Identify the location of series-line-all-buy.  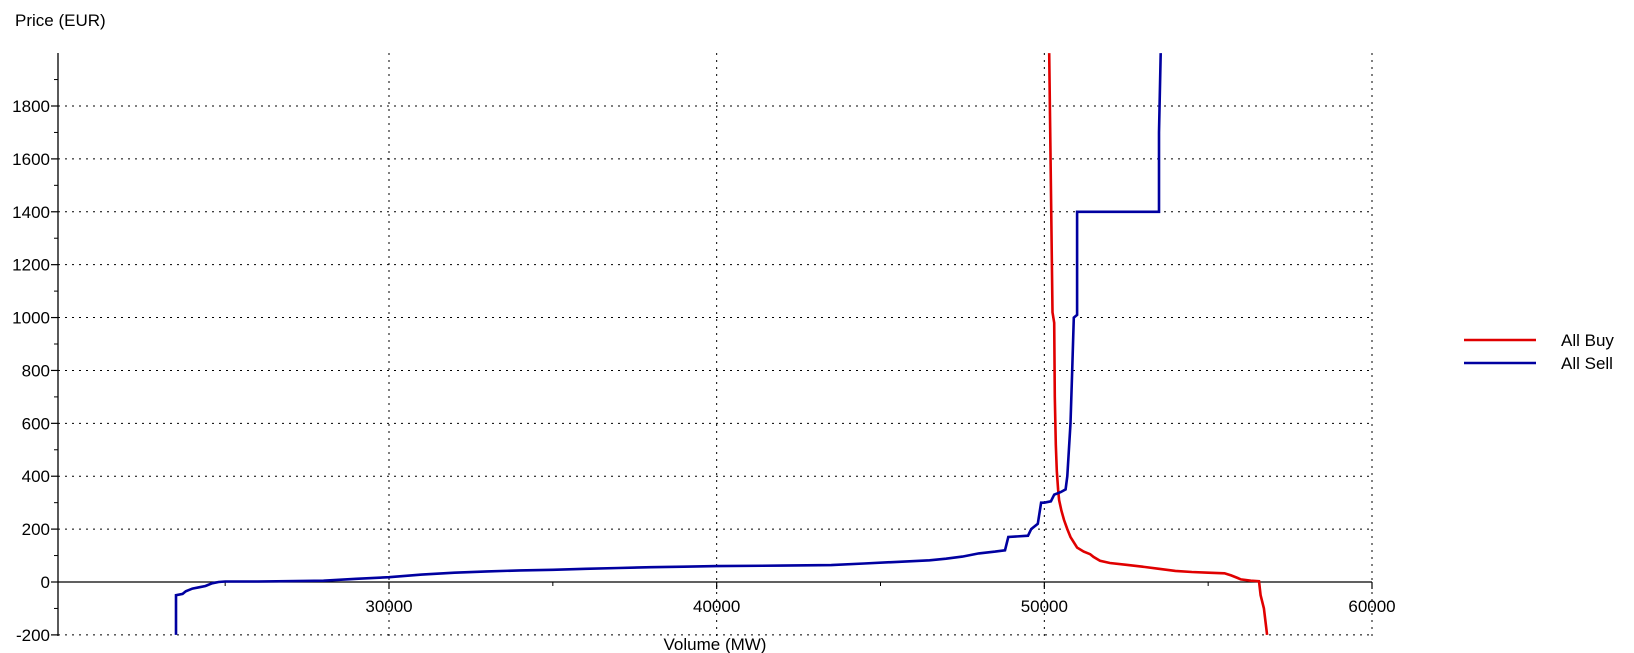
(1158, 344).